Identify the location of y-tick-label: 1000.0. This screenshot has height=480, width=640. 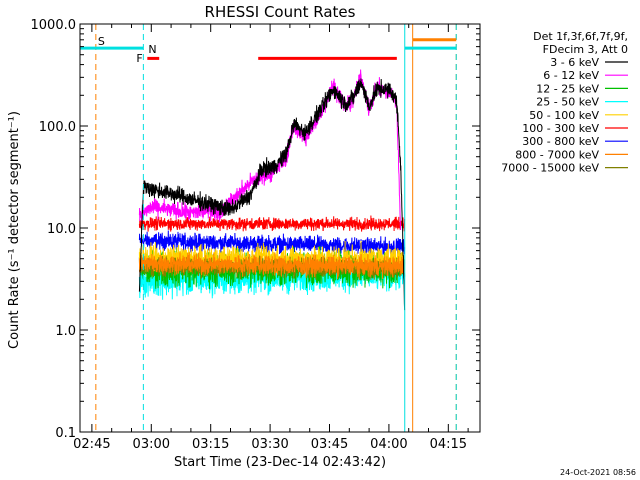
(54, 25).